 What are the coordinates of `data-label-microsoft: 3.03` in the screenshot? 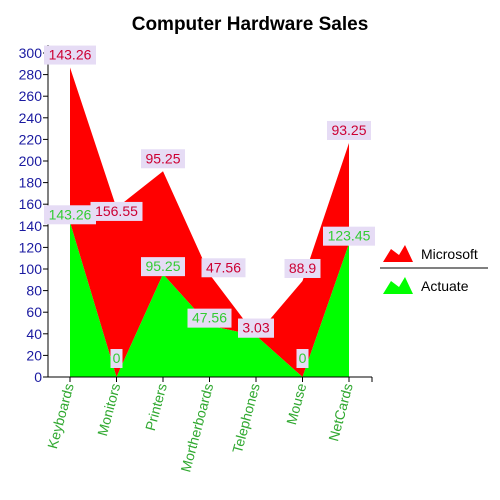 It's located at (256, 328).